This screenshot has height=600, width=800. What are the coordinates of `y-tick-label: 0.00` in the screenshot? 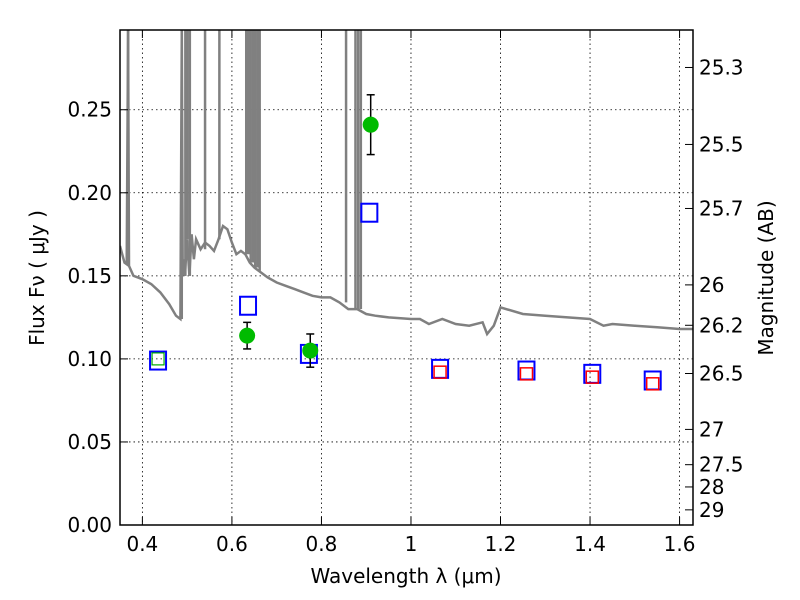 It's located at (89, 525).